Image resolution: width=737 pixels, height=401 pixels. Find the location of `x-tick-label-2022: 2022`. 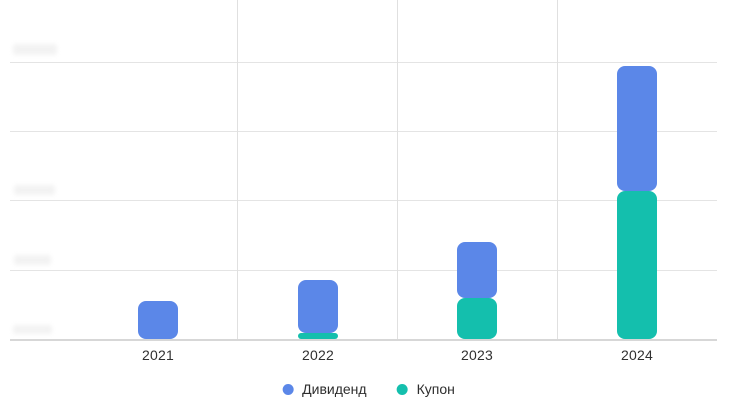

x-tick-label-2022: 2022 is located at coordinates (318, 355).